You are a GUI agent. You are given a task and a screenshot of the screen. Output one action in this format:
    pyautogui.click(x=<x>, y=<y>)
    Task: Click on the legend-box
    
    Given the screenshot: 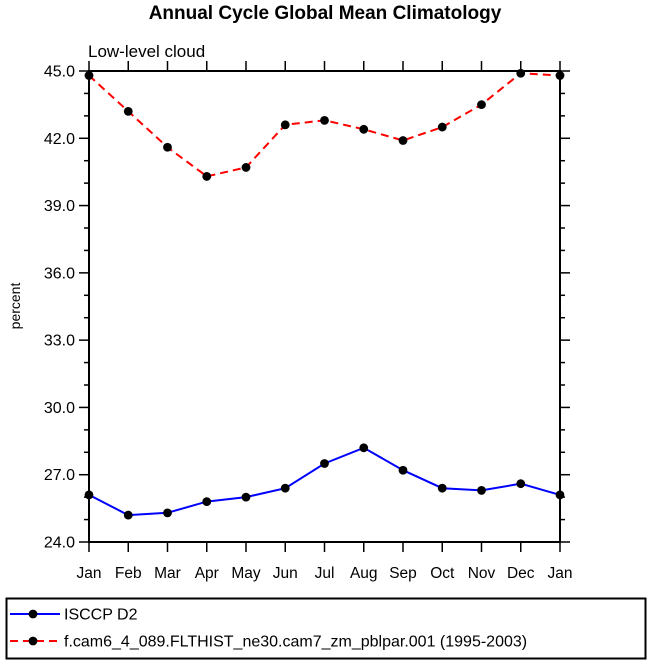 What is the action you would take?
    pyautogui.click(x=326, y=628)
    